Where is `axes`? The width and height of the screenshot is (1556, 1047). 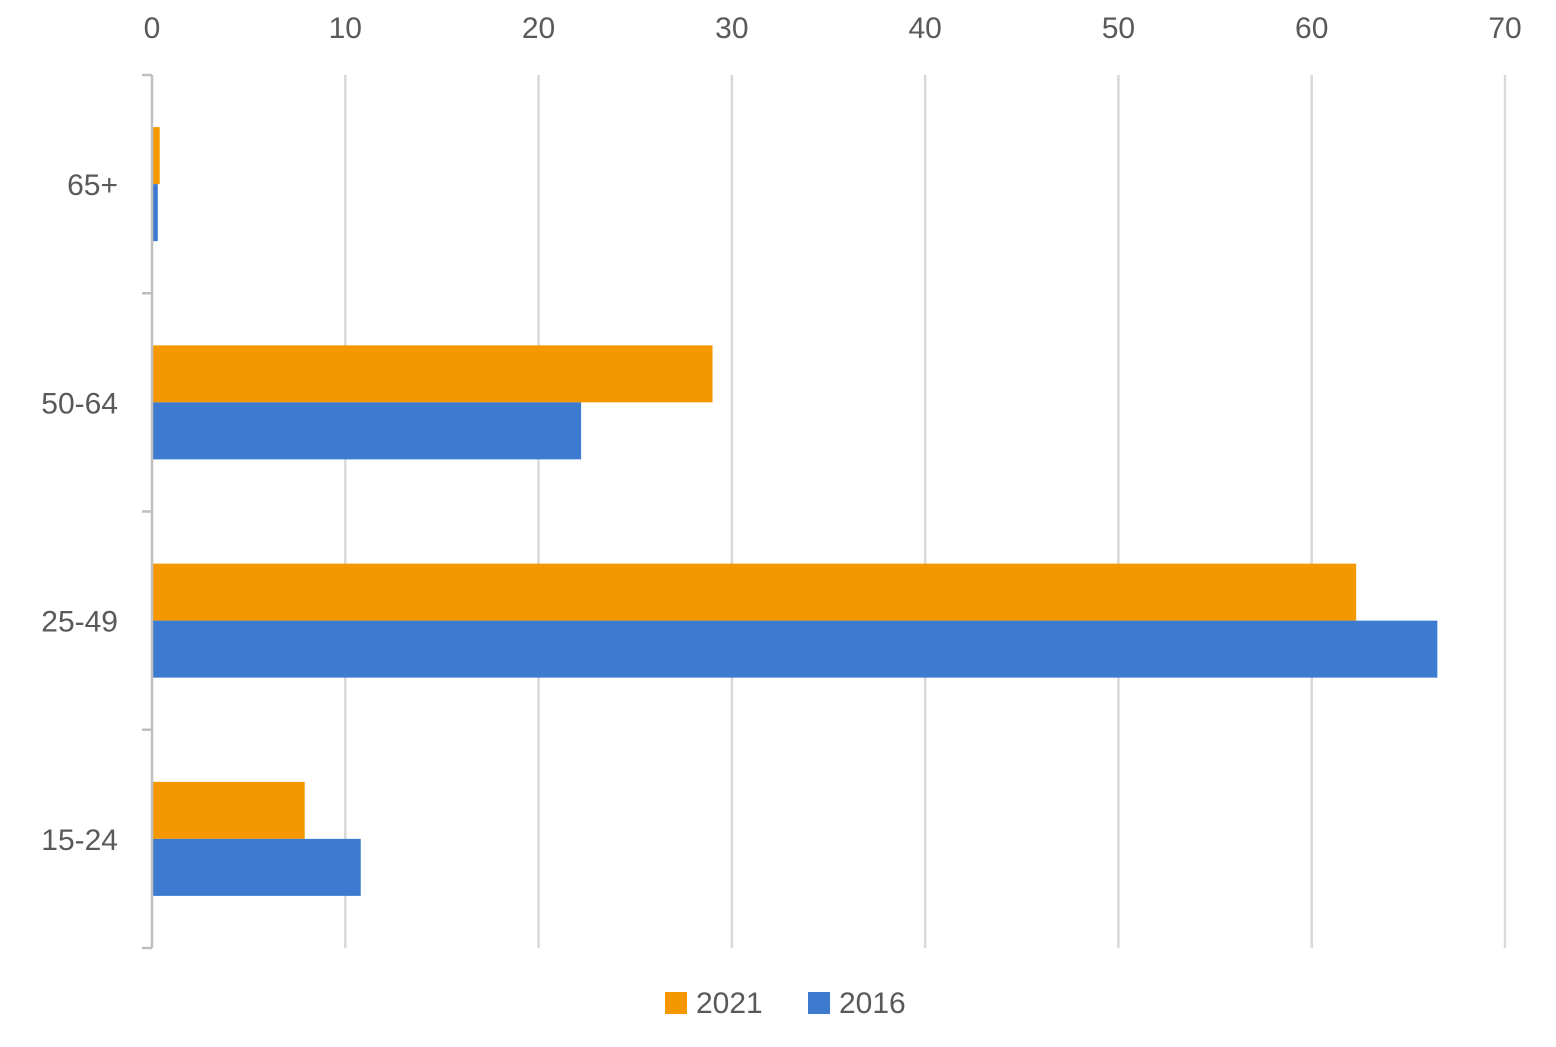 axes is located at coordinates (148, 511).